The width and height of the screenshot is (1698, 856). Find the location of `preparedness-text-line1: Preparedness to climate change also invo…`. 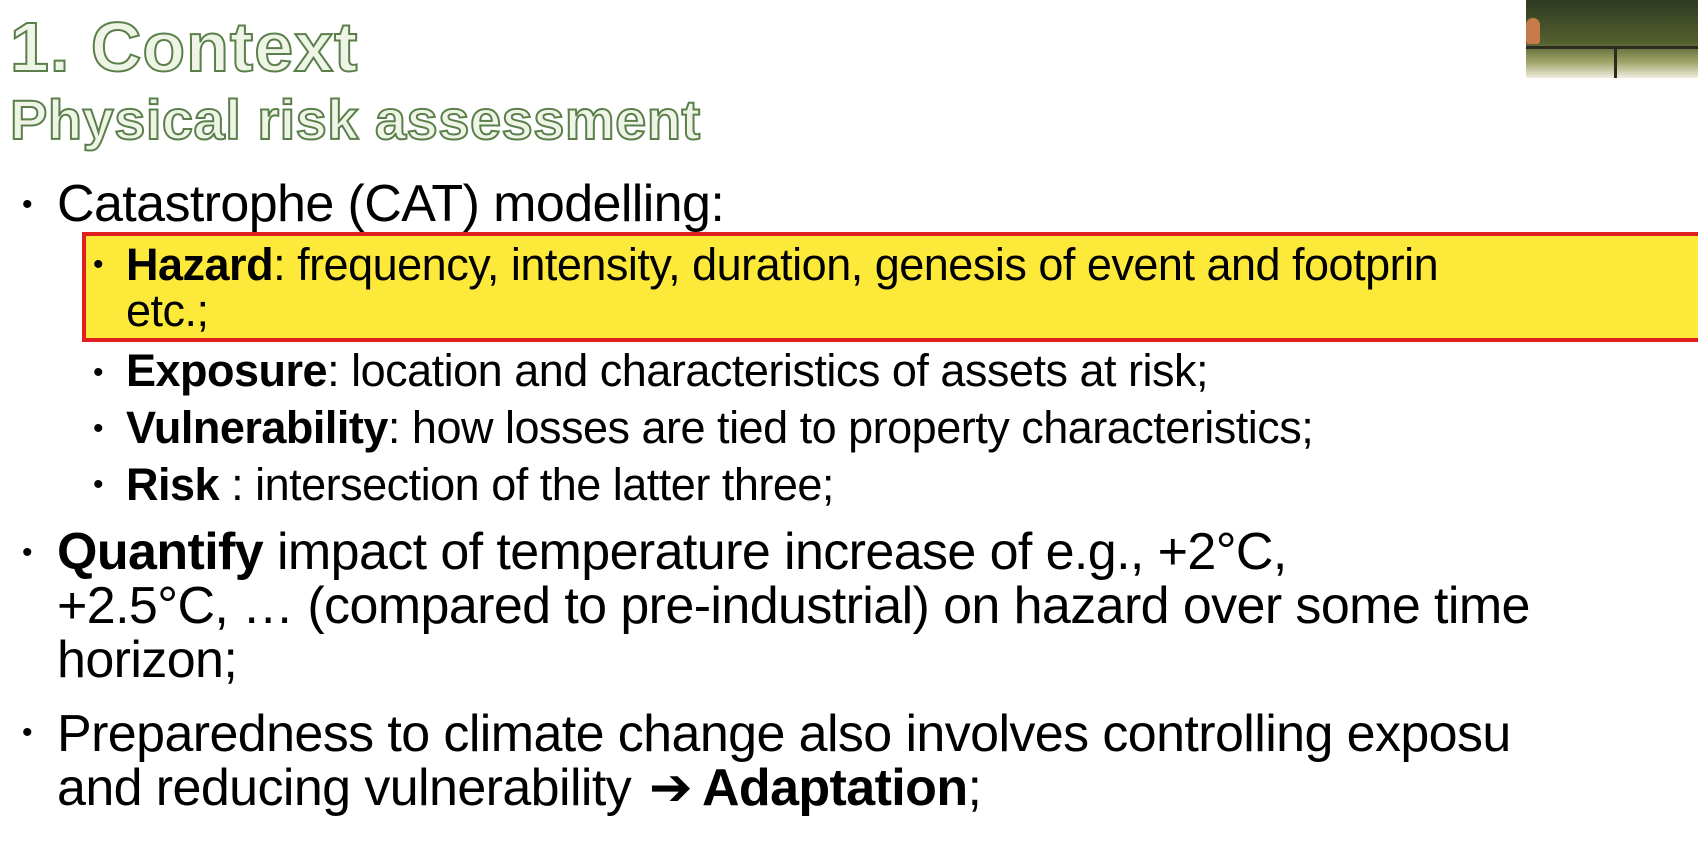

preparedness-text-line1: Preparedness to climate change also invo… is located at coordinates (784, 734).